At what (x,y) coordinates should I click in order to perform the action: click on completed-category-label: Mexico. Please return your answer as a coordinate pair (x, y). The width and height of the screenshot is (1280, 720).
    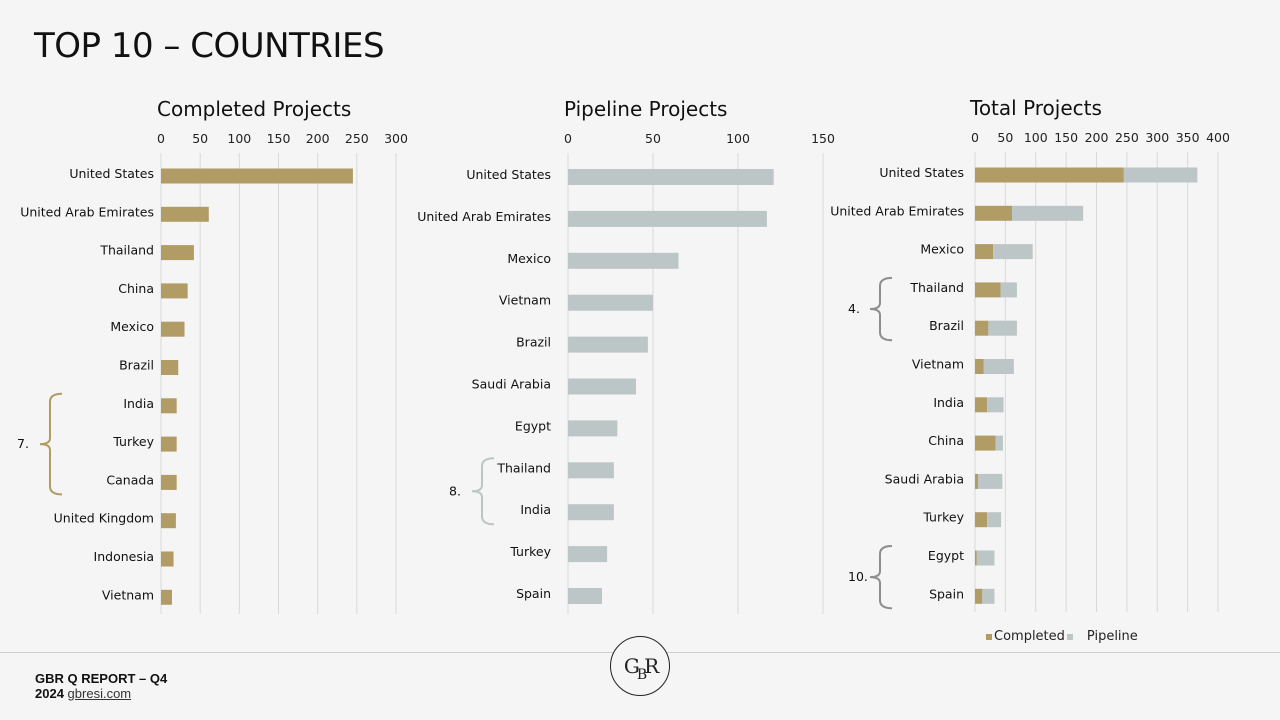
    Looking at the image, I should click on (132, 326).